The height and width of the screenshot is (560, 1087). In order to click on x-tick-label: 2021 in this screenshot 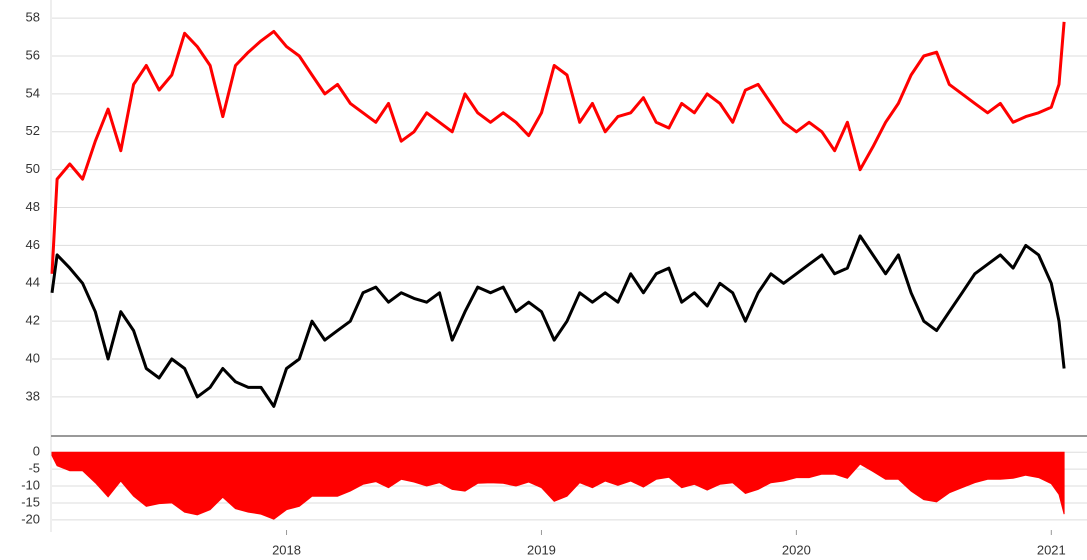, I will do `click(1051, 549)`.